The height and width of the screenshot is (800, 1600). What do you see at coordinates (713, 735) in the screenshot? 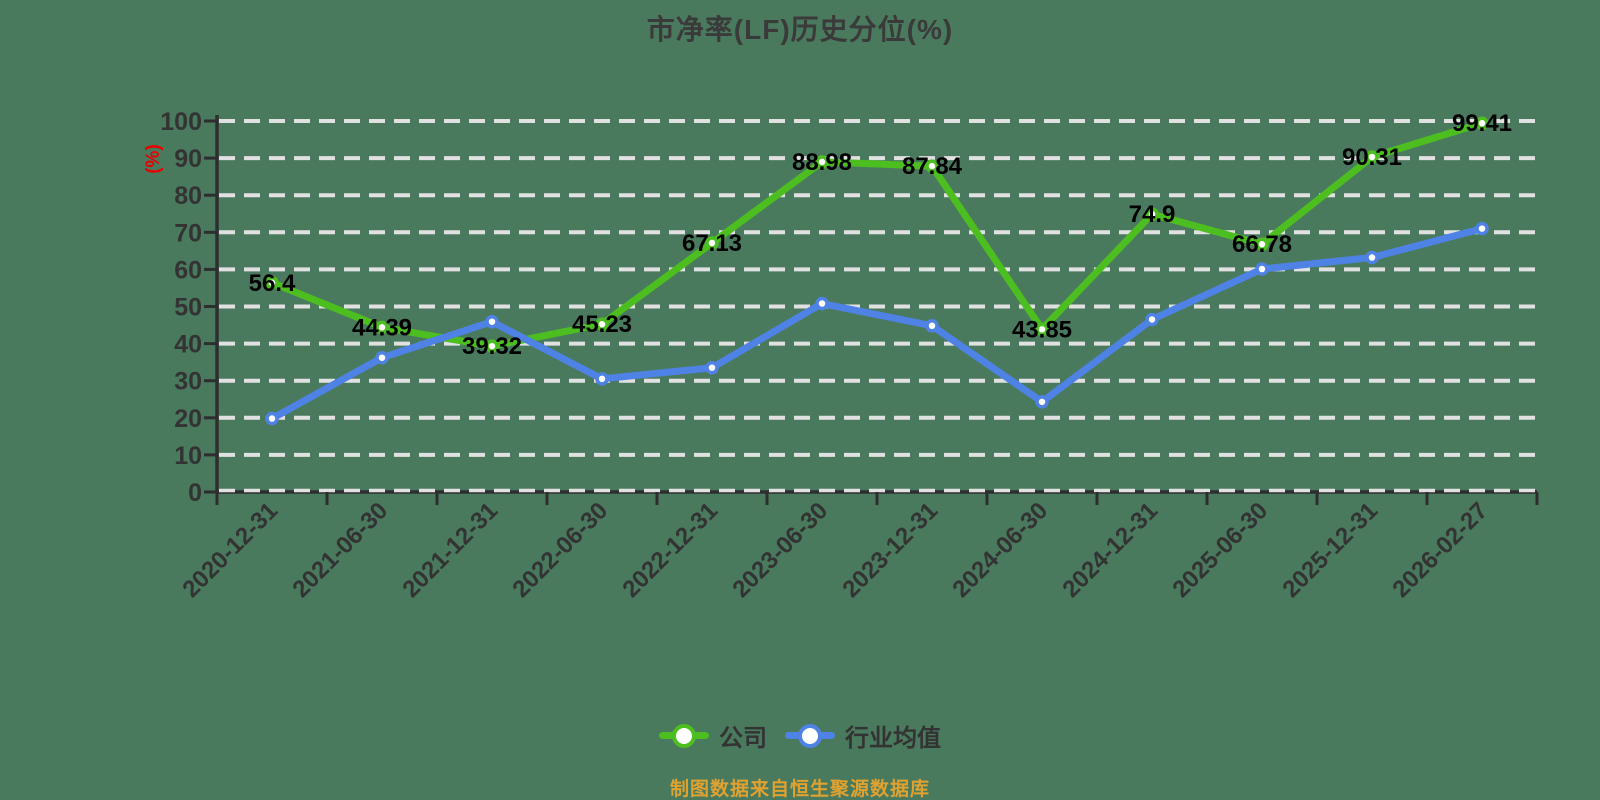
I see `legend-item-company: 公司` at bounding box center [713, 735].